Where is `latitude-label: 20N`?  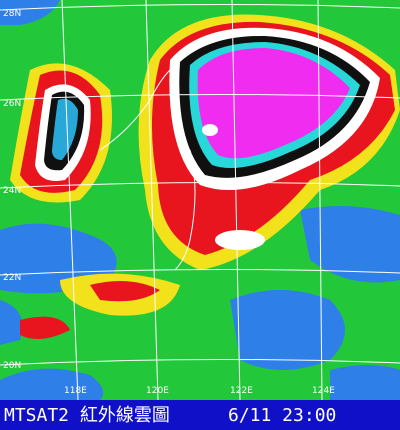
latitude-label: 20N is located at coordinates (12, 366).